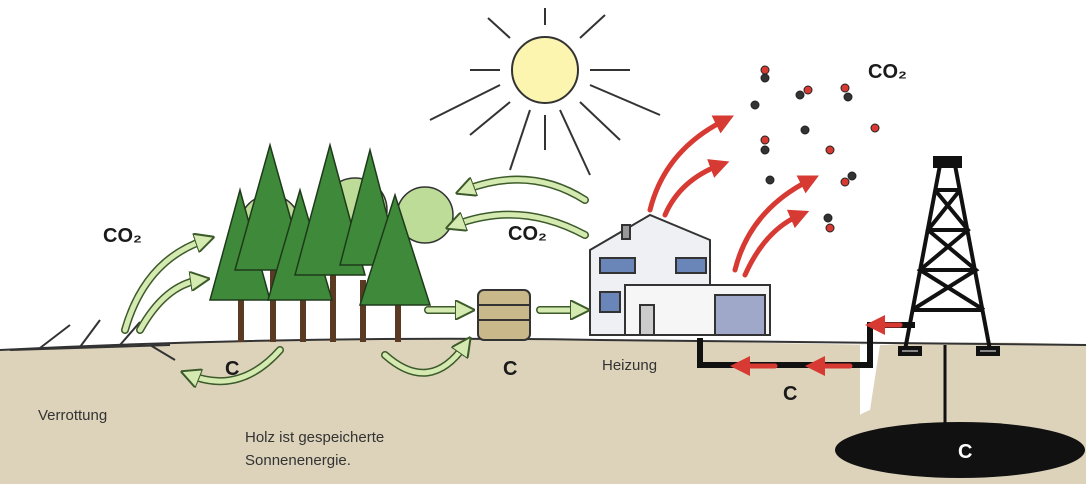 This screenshot has width=1086, height=484. Describe the element at coordinates (331, 242) in the screenshot. I see `forest` at that location.